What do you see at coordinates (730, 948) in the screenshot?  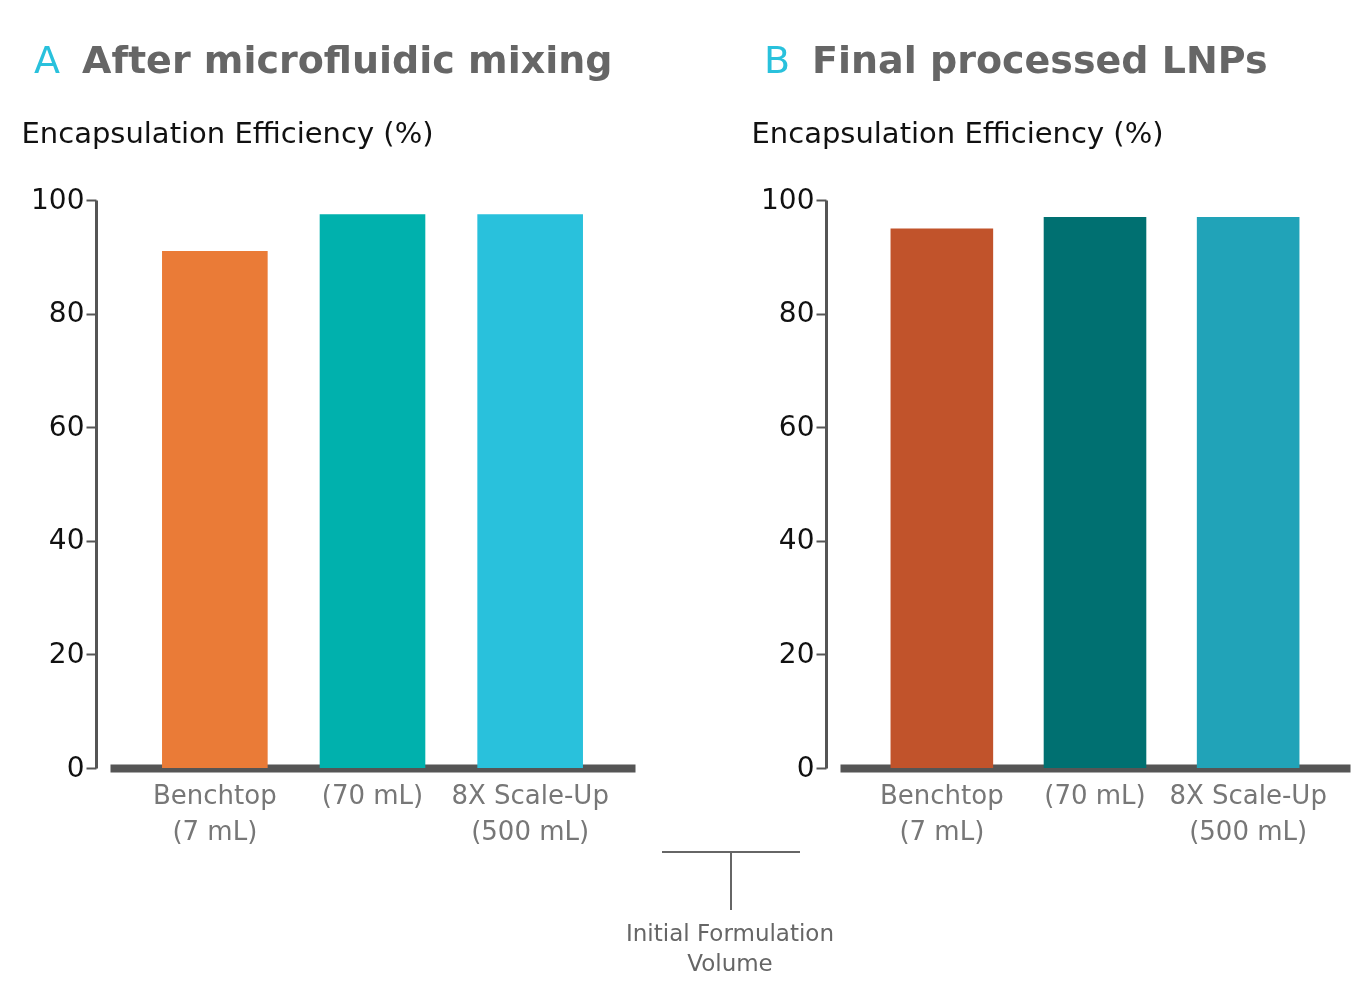 I see `text: Initial Formulation Volume` at bounding box center [730, 948].